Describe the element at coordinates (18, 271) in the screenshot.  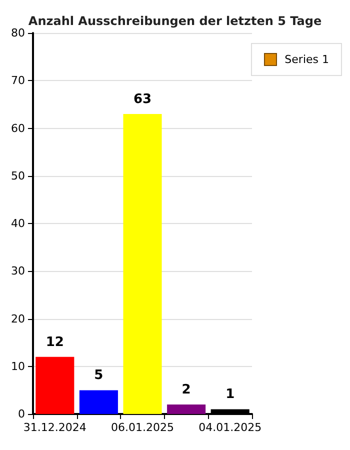
I see `y-tick-label: 30` at that location.